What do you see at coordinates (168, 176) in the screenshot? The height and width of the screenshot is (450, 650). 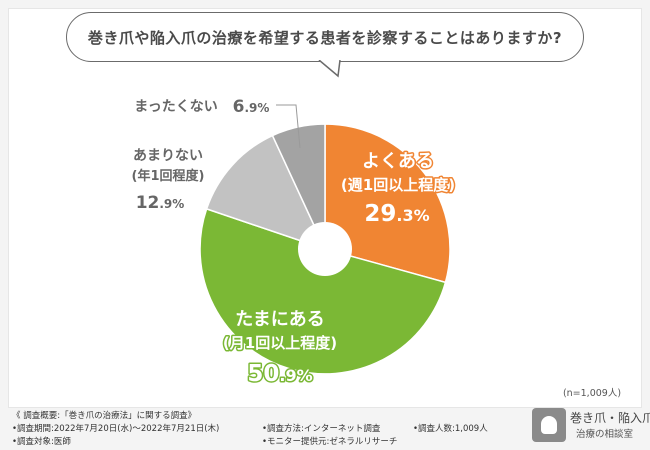 I see `sublabel-rarely: (年1回程度)` at bounding box center [168, 176].